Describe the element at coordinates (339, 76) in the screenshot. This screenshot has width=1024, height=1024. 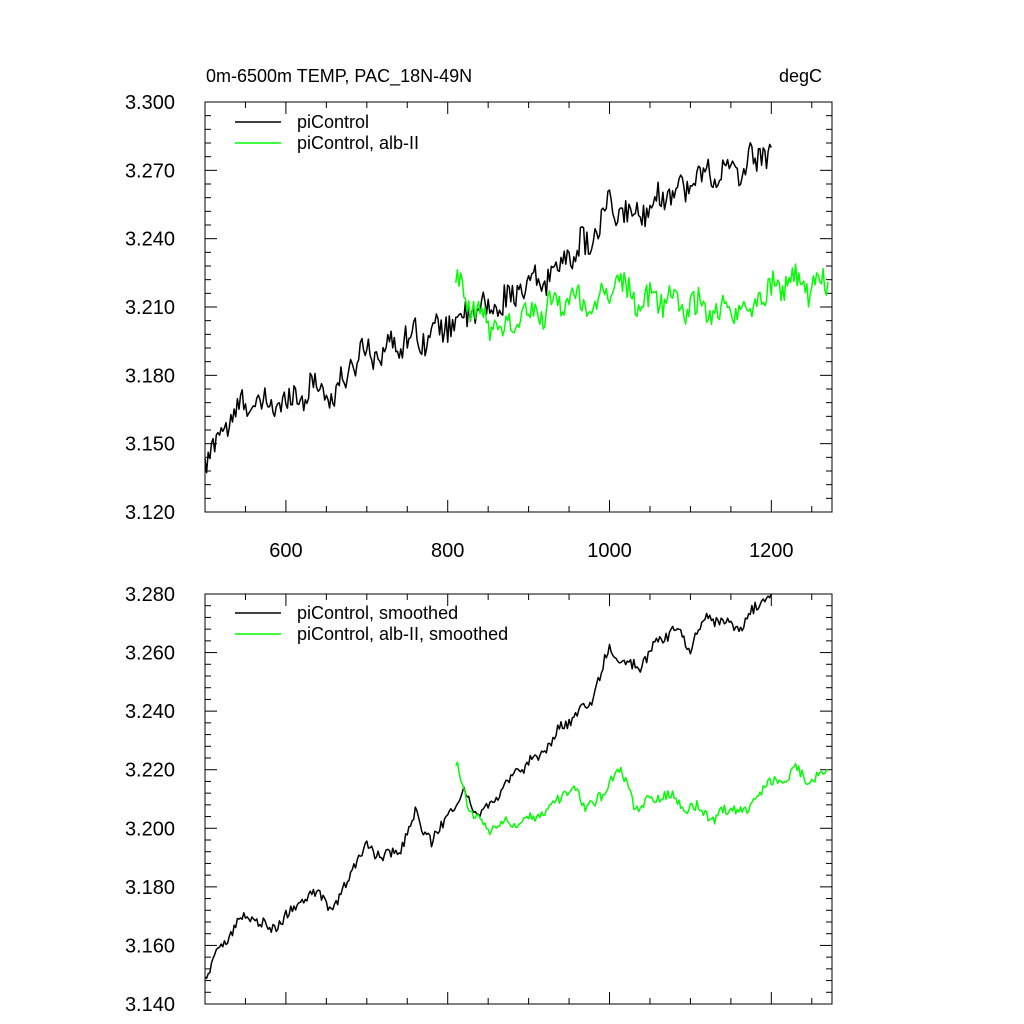
I see `chart-title: 0m-6500m TEMP, PAC_18N-49N` at that location.